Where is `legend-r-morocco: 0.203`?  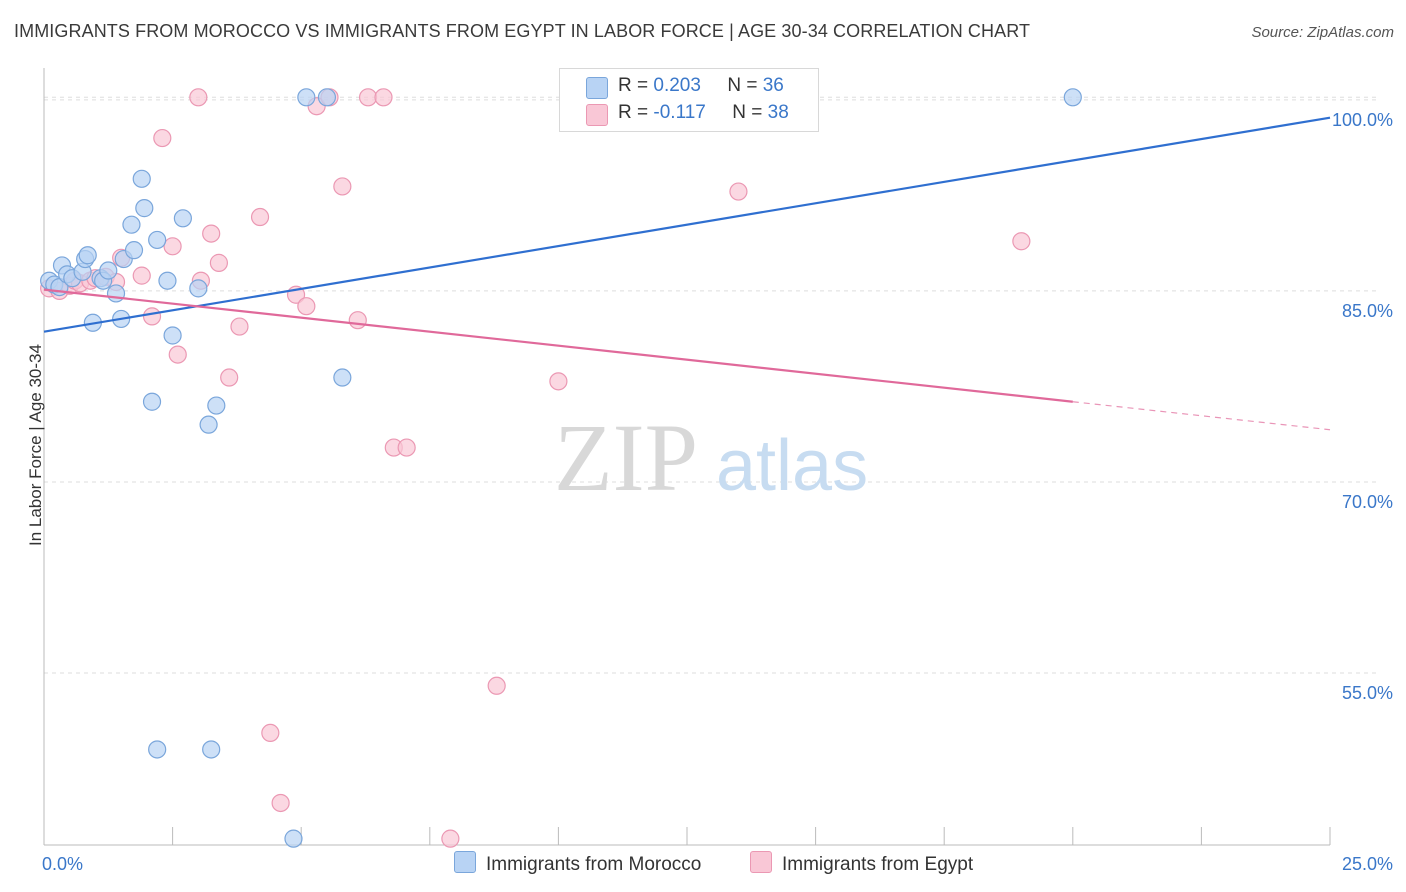
legend-r-morocco: 0.203 is located at coordinates (677, 85).